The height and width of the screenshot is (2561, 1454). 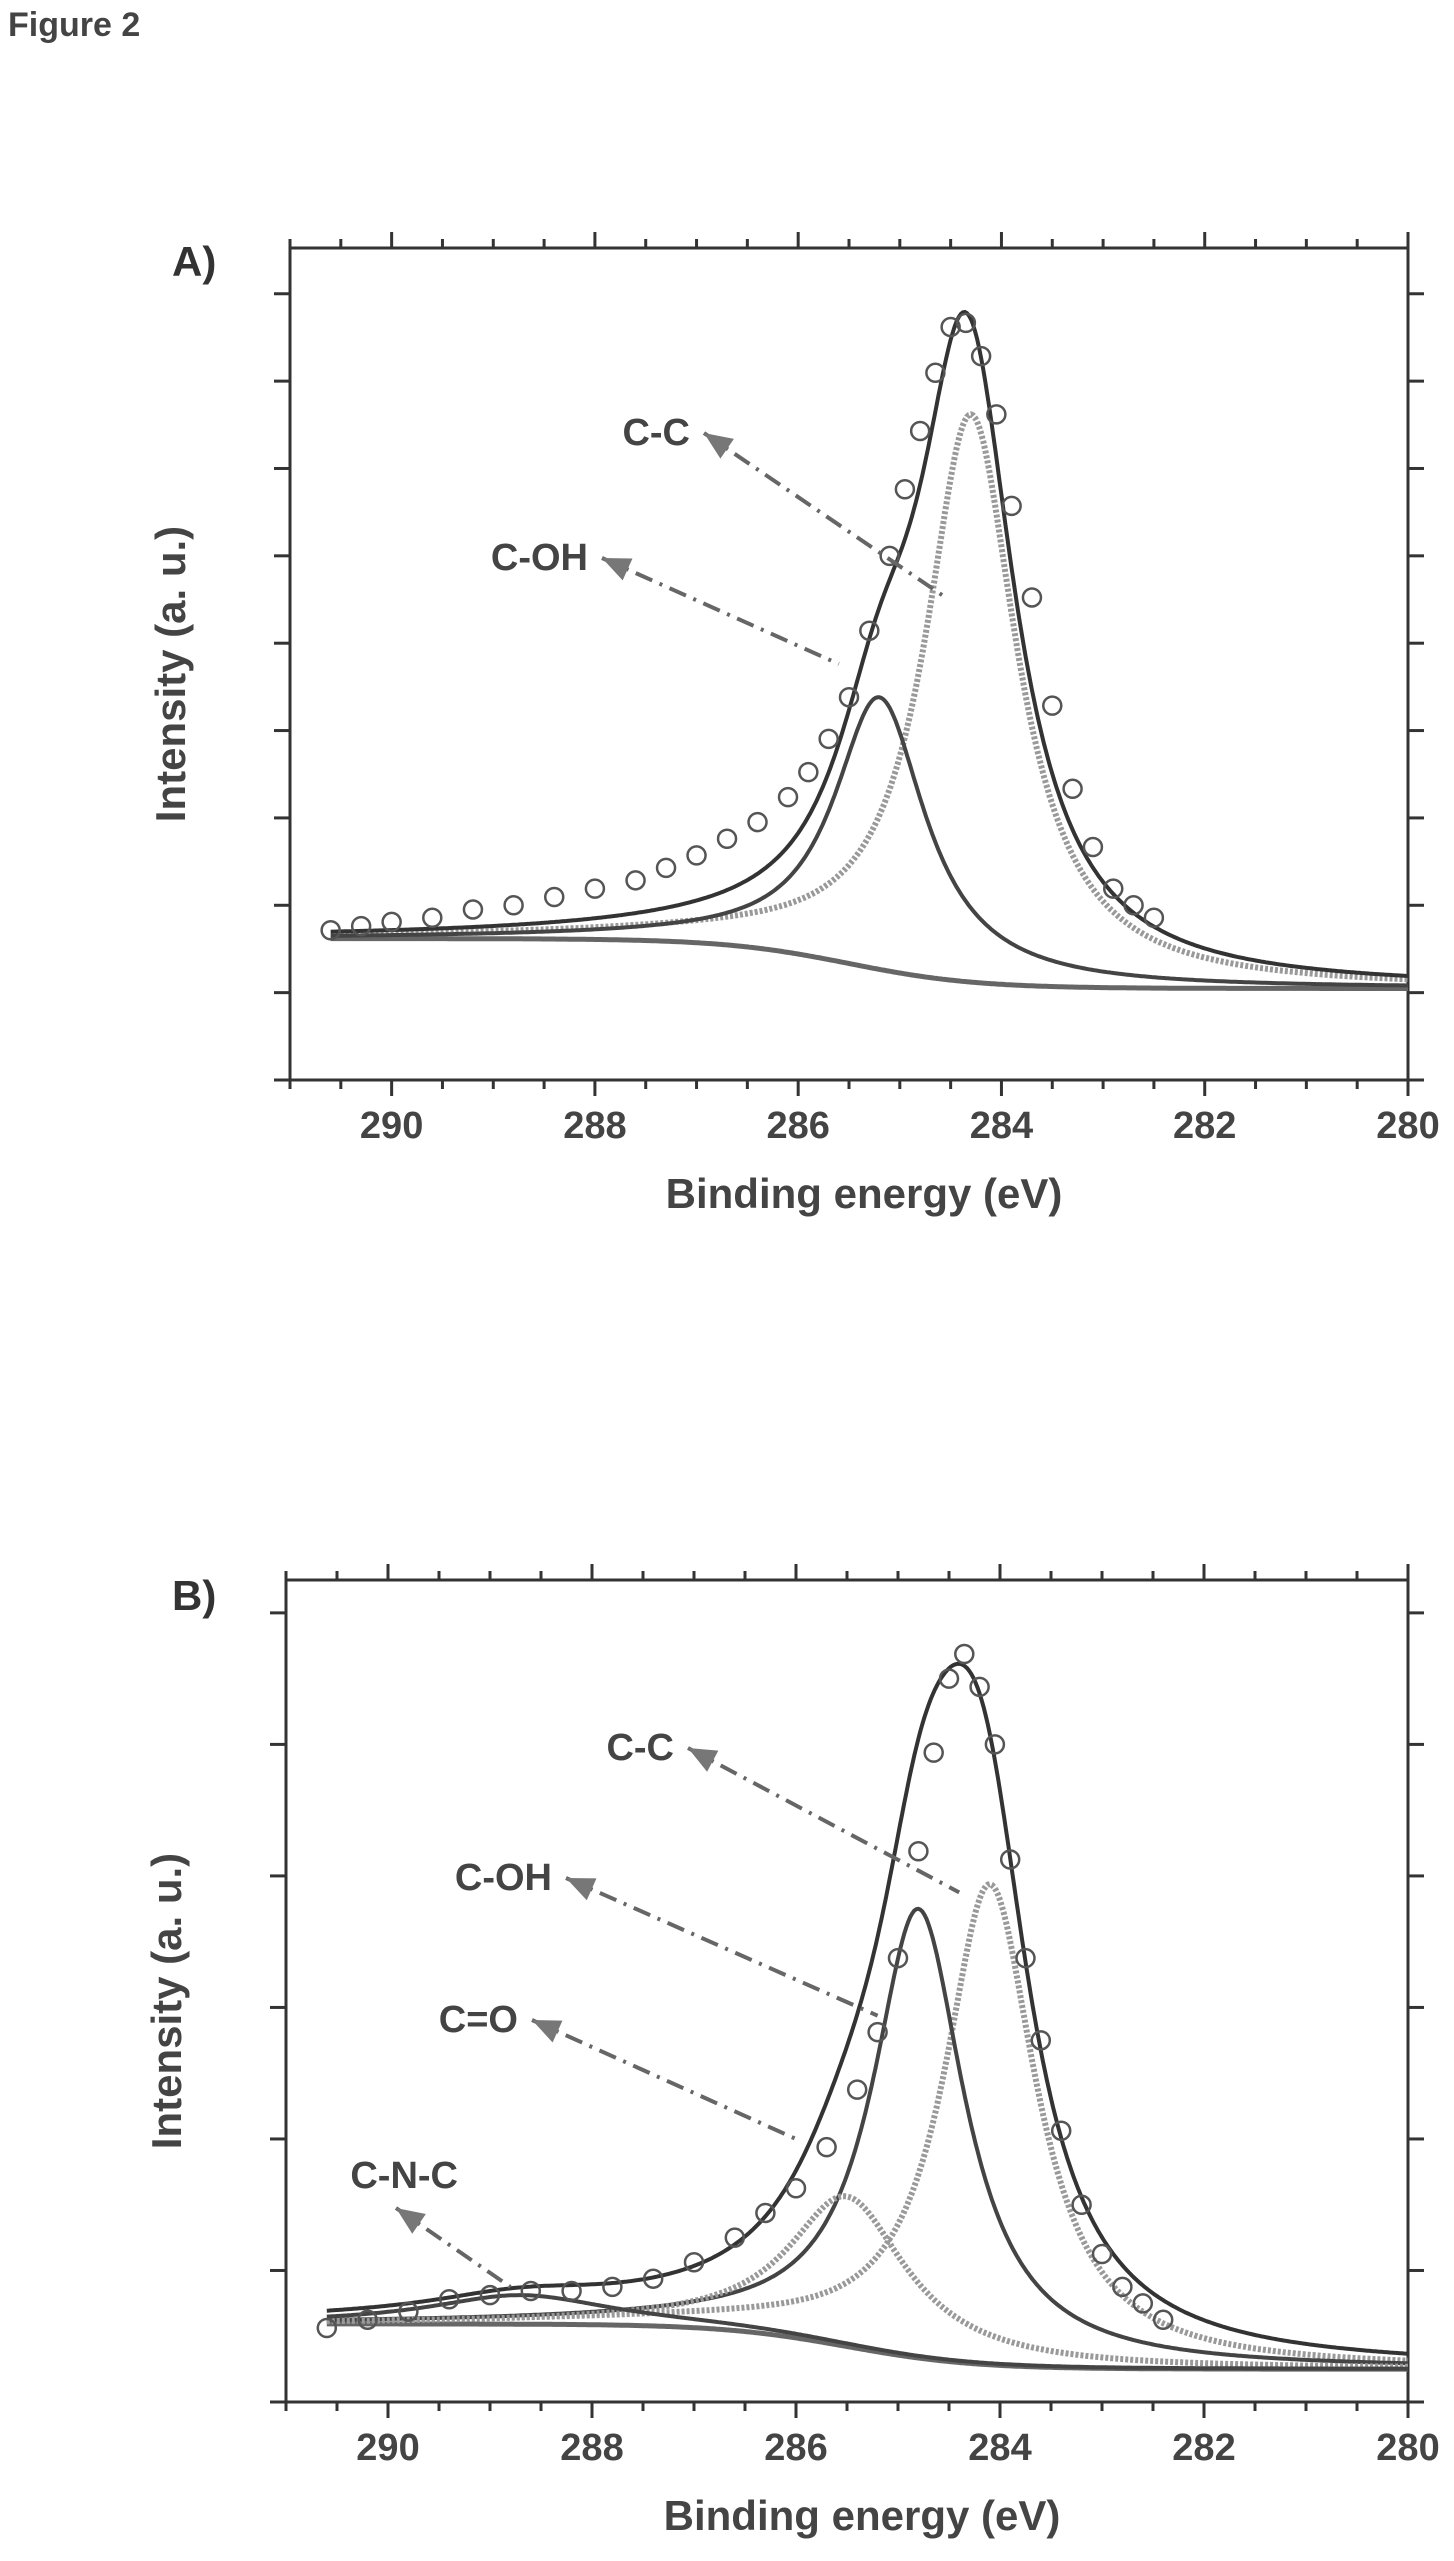 I want to click on background-curve, so click(x=869, y=963).